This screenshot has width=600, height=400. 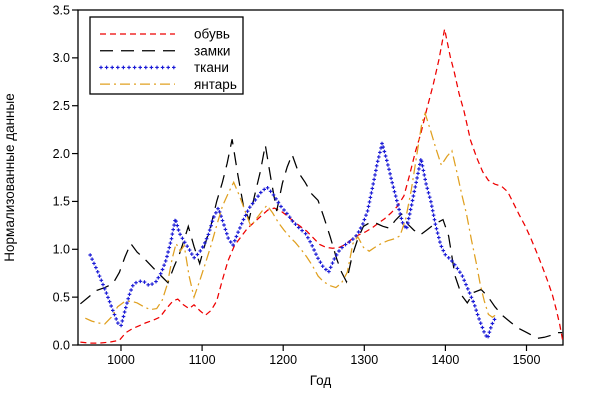 I want to click on legend-sample-tkani, so click(x=137, y=67).